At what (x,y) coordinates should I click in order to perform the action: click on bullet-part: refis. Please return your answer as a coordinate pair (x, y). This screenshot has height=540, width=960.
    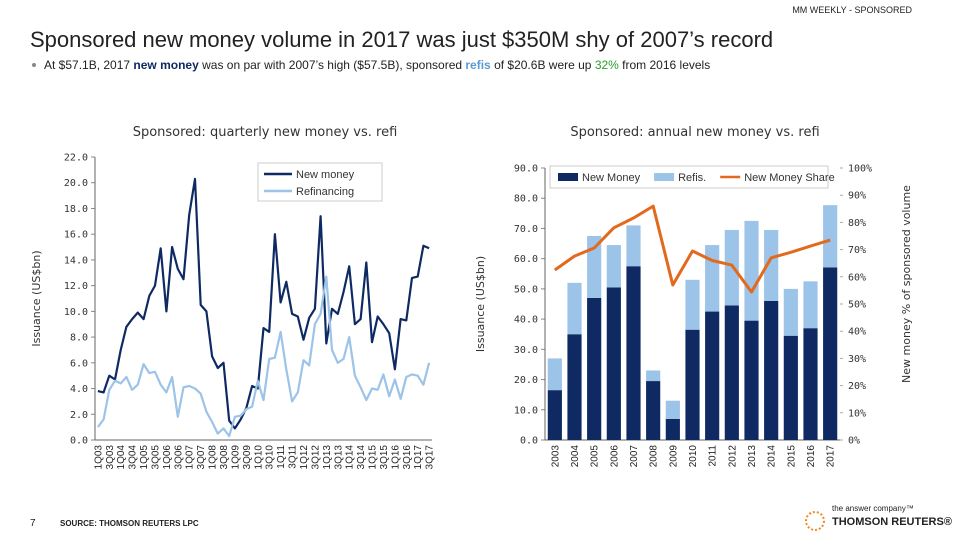
    Looking at the image, I should click on (478, 65).